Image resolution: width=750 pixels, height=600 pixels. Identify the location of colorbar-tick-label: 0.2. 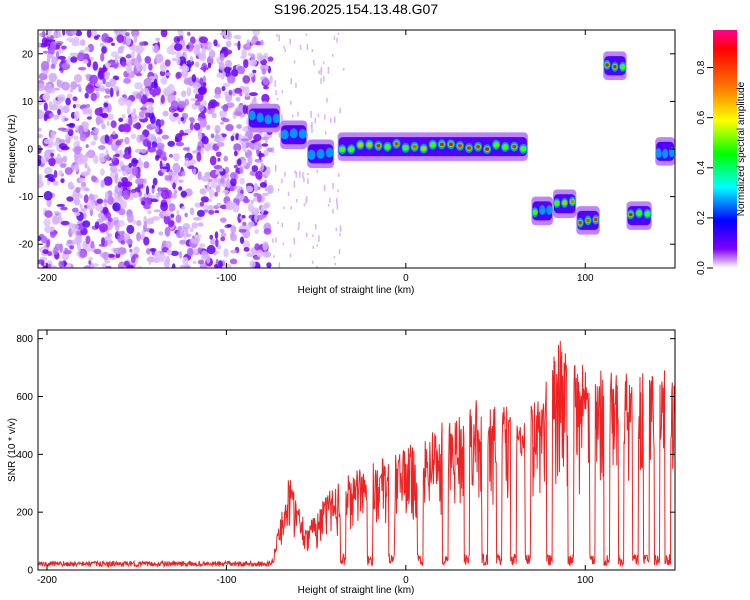
(701, 218).